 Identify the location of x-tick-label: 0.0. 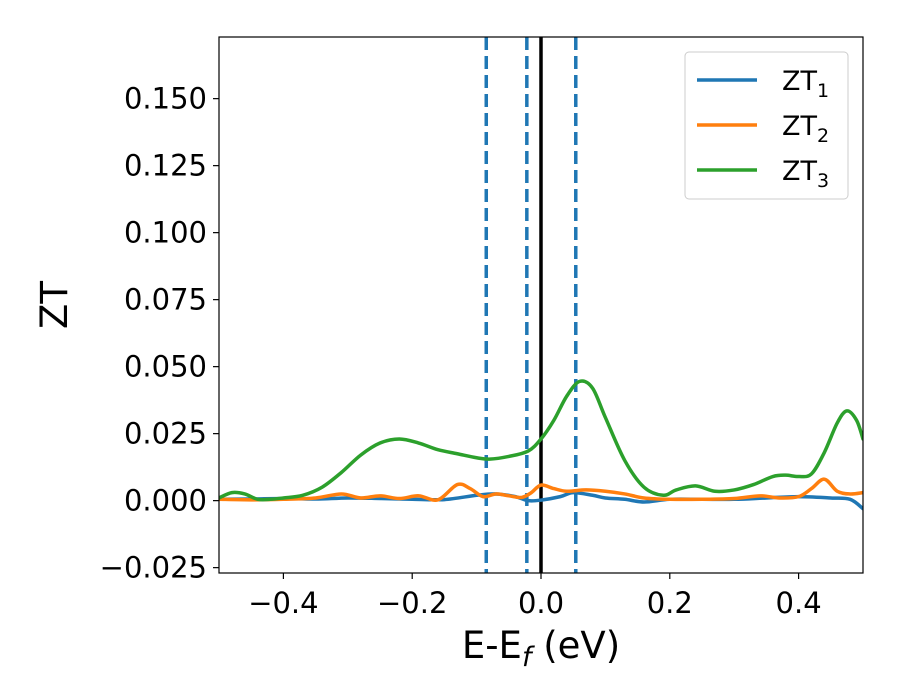
(541, 603).